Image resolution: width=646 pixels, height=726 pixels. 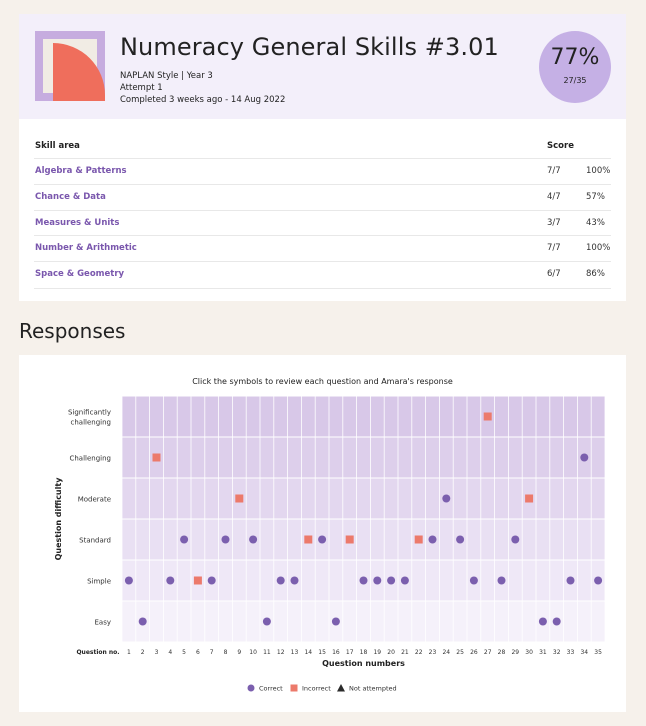 What do you see at coordinates (405, 652) in the screenshot?
I see `x-tick-label: 21` at bounding box center [405, 652].